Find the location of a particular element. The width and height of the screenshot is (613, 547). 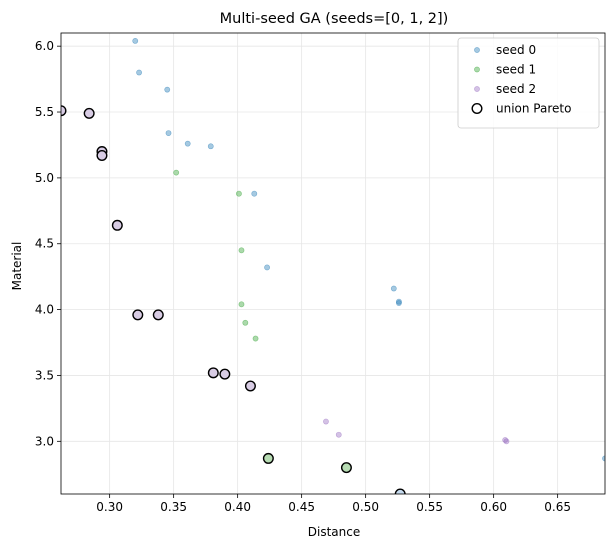

y-axis-label: Material is located at coordinates (17, 266).